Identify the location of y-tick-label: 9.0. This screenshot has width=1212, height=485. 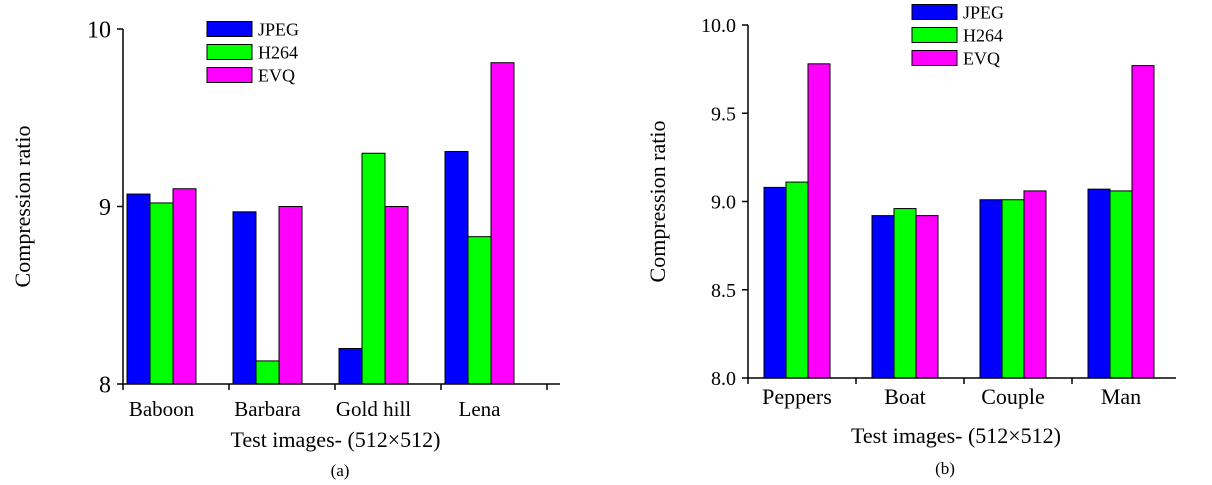
(723, 203).